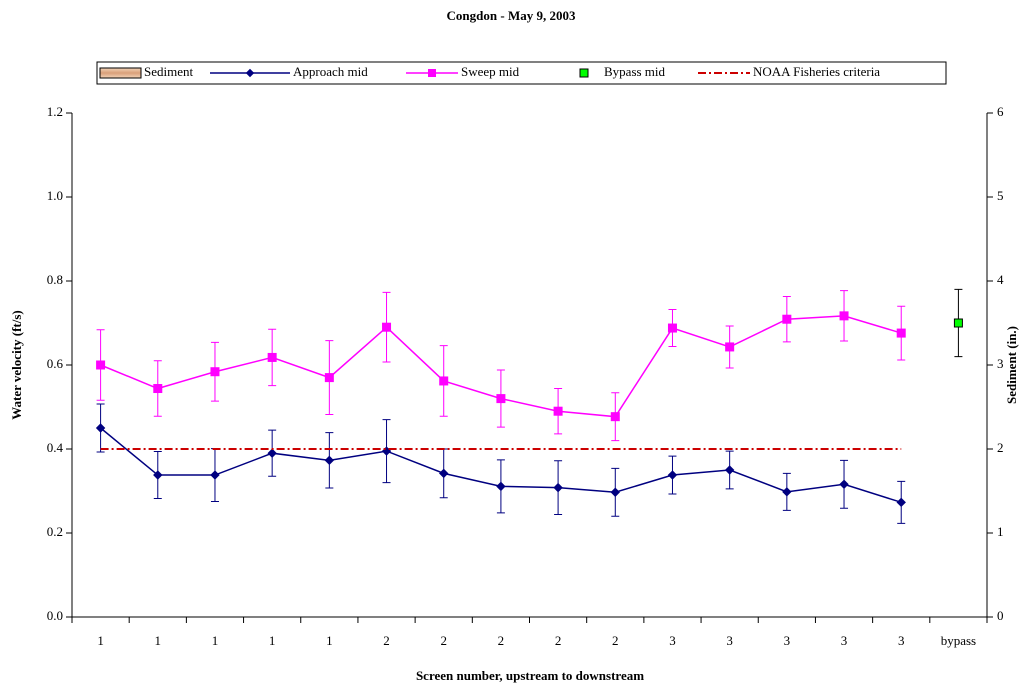  I want to click on legend-box, so click(521, 73).